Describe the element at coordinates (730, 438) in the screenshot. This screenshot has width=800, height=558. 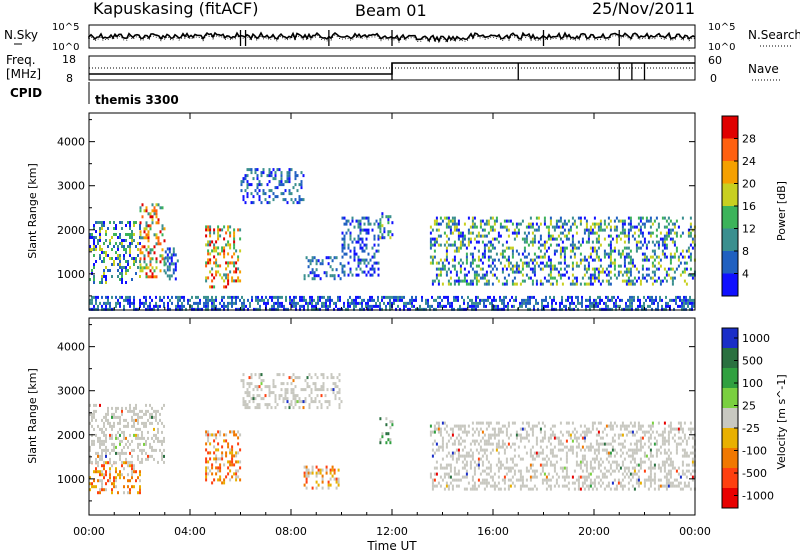
I see `velocity-colorbar-swatch` at that location.